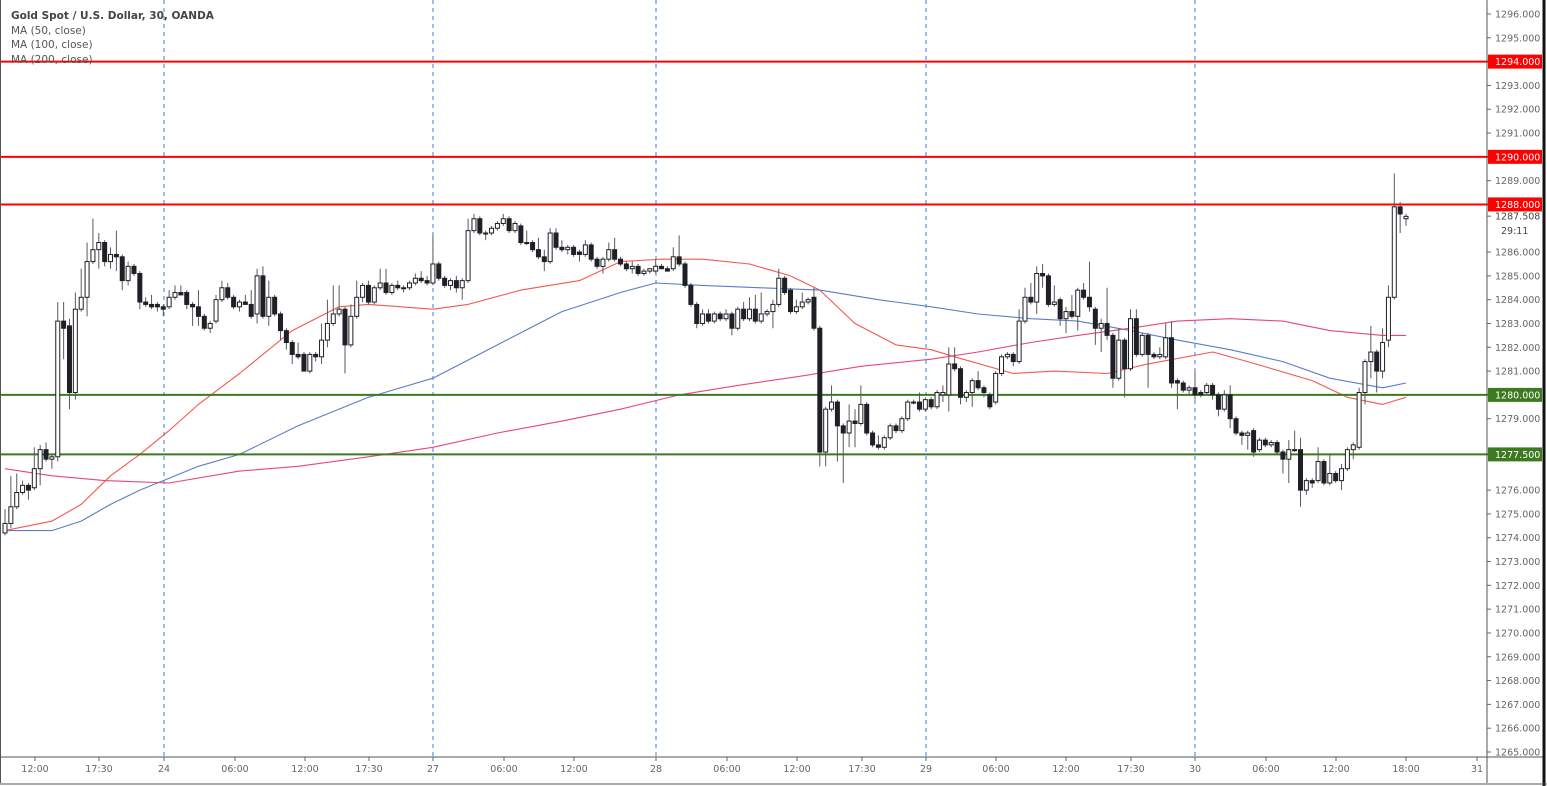 The height and width of the screenshot is (786, 1547). Describe the element at coordinates (1517, 705) in the screenshot. I see `price-tick-label: 1267.000` at that location.